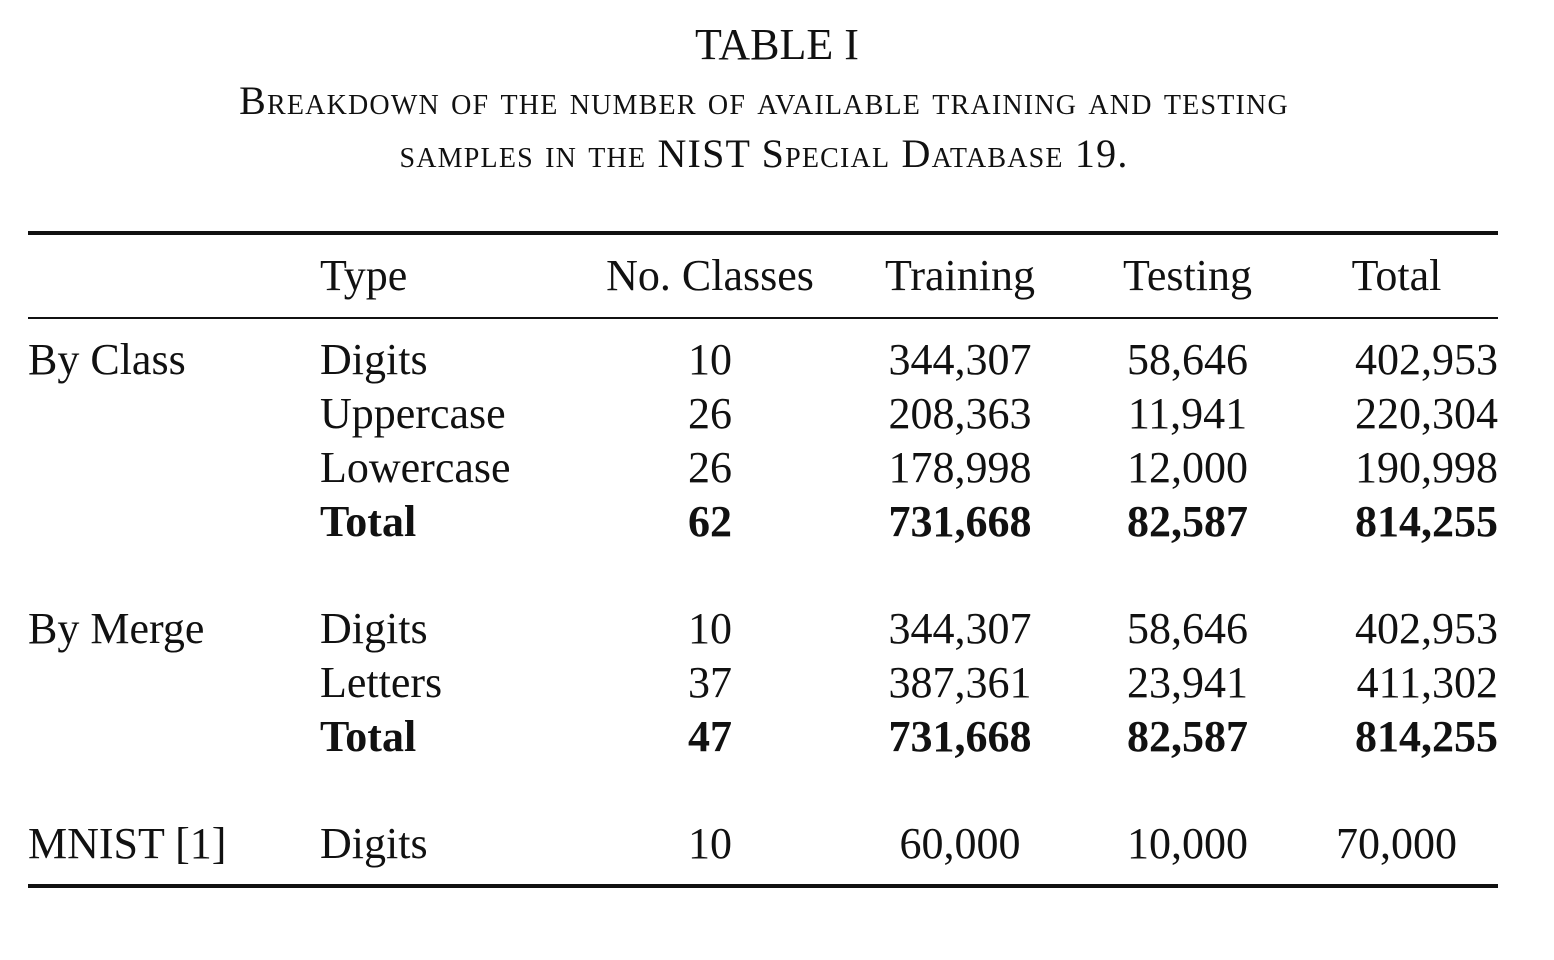  I want to click on table-row: Lowercase 26 178,998 12,000 190,998, so click(763, 468).